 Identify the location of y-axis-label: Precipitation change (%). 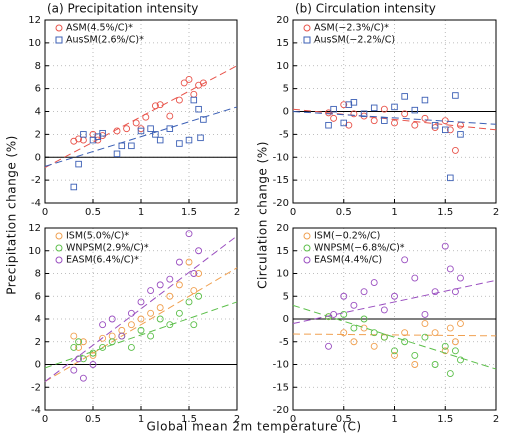
(12, 215).